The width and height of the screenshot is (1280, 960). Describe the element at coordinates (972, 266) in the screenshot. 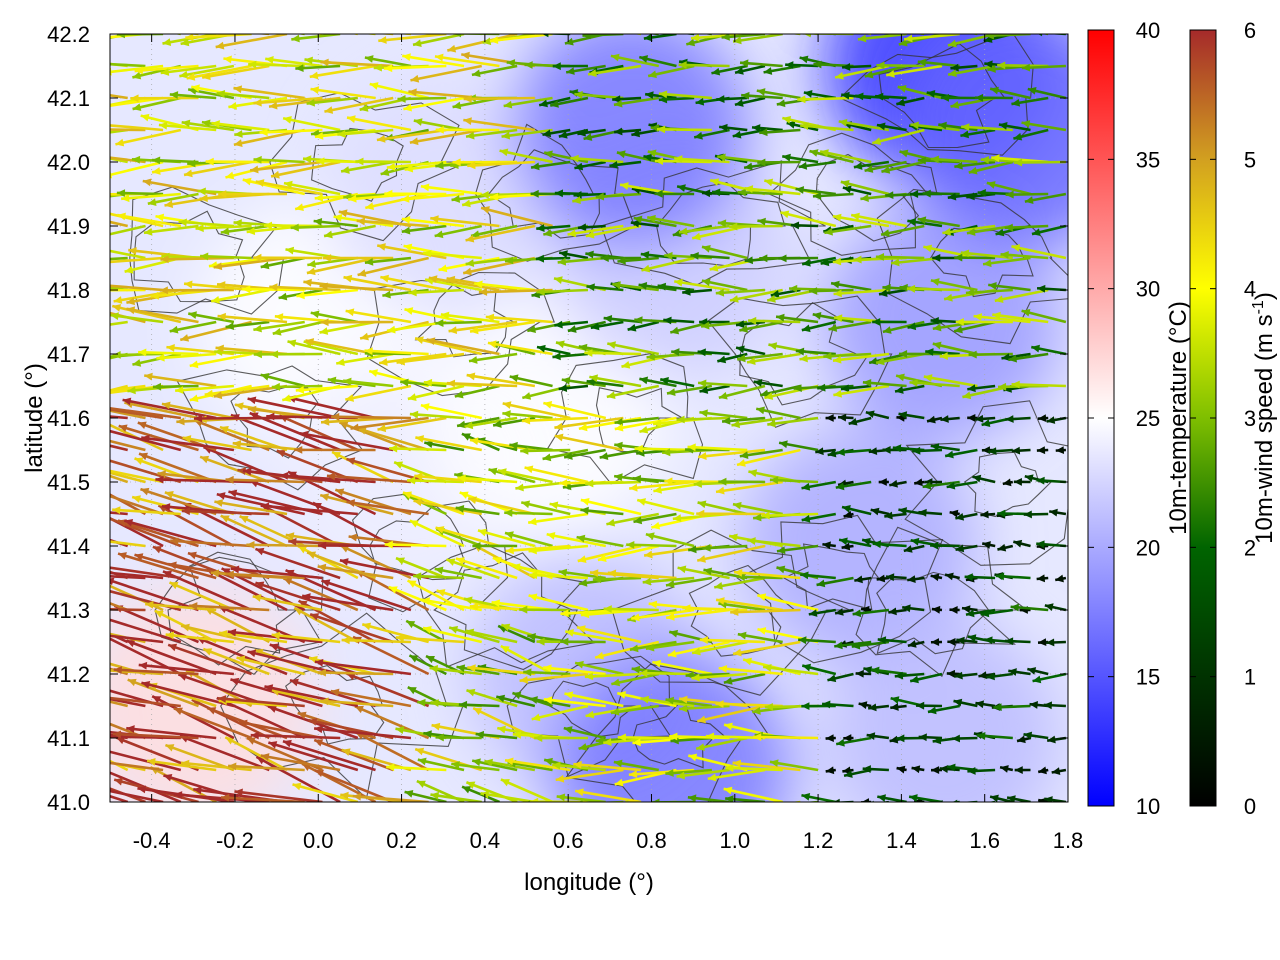

I see `terrain-contour` at that location.